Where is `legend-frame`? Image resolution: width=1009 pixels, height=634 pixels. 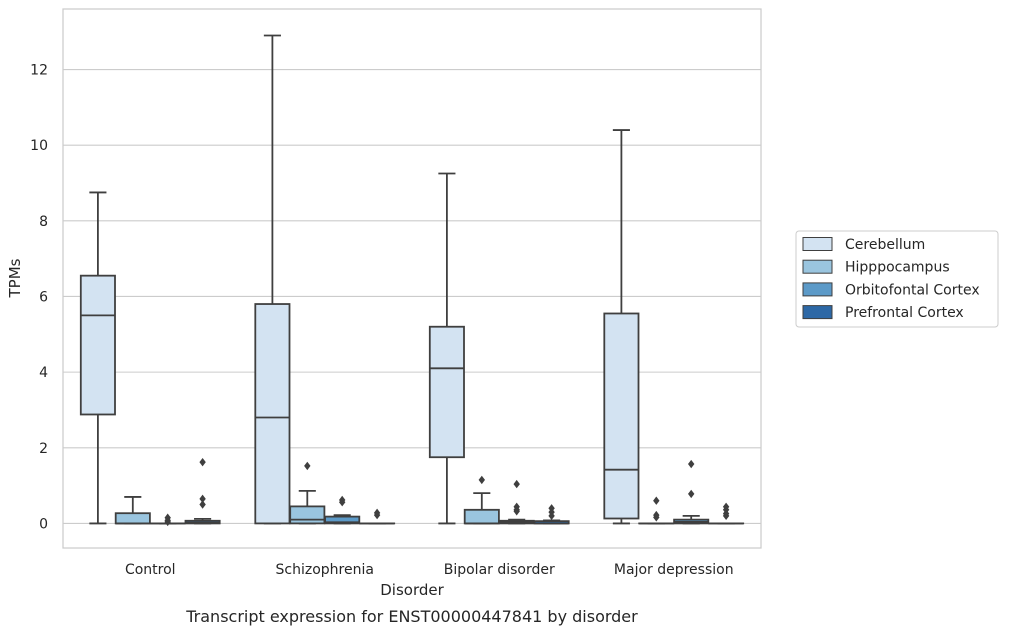
legend-frame is located at coordinates (897, 279).